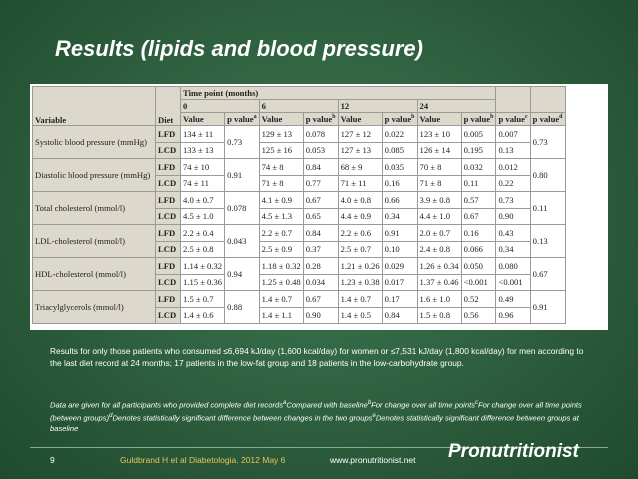 The image size is (638, 479). What do you see at coordinates (242, 142) in the screenshot?
I see `p-baseline-cell: 0.73` at bounding box center [242, 142].